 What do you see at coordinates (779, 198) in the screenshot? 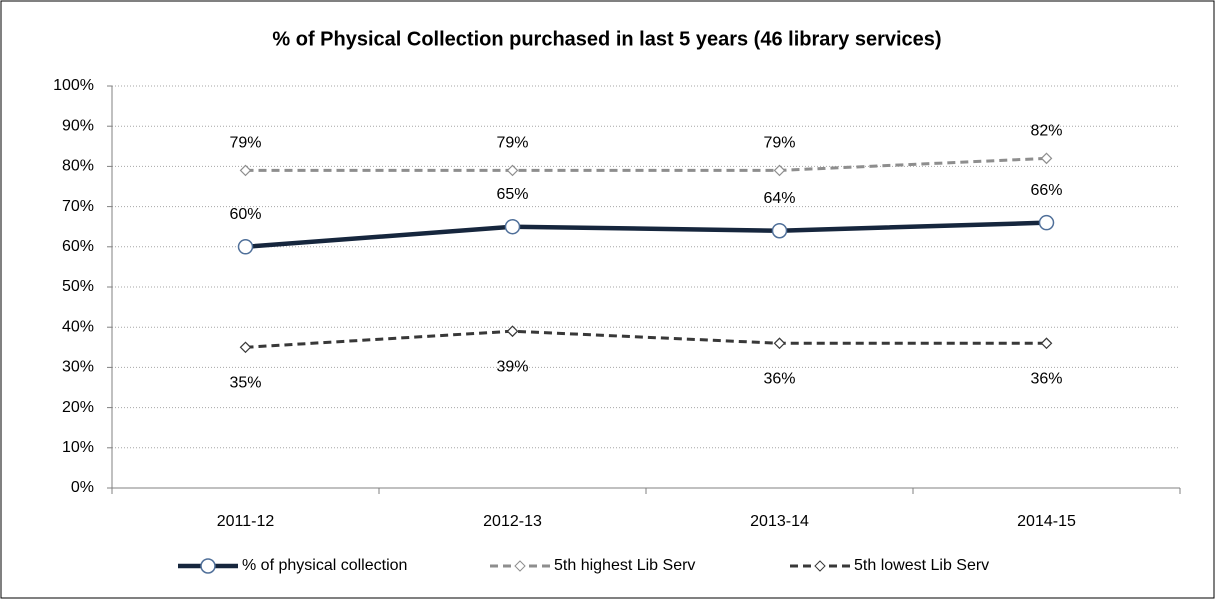
I see `data-label: 64%` at bounding box center [779, 198].